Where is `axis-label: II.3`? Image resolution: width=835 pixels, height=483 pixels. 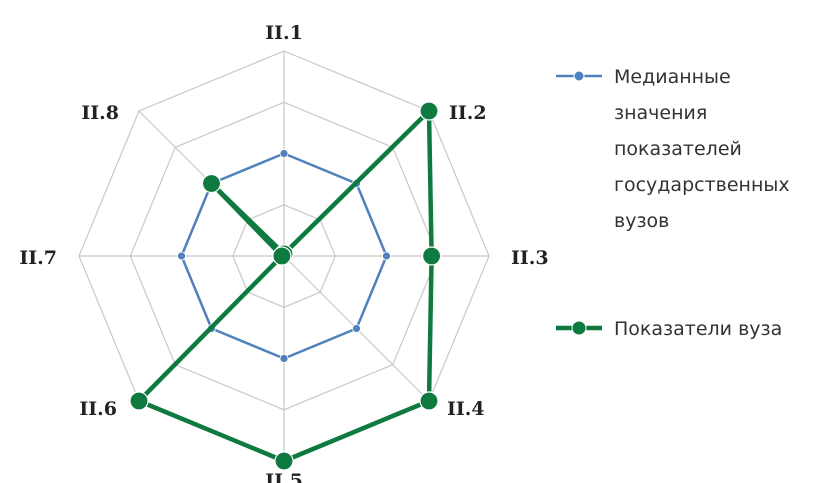 axis-label: II.3 is located at coordinates (530, 258).